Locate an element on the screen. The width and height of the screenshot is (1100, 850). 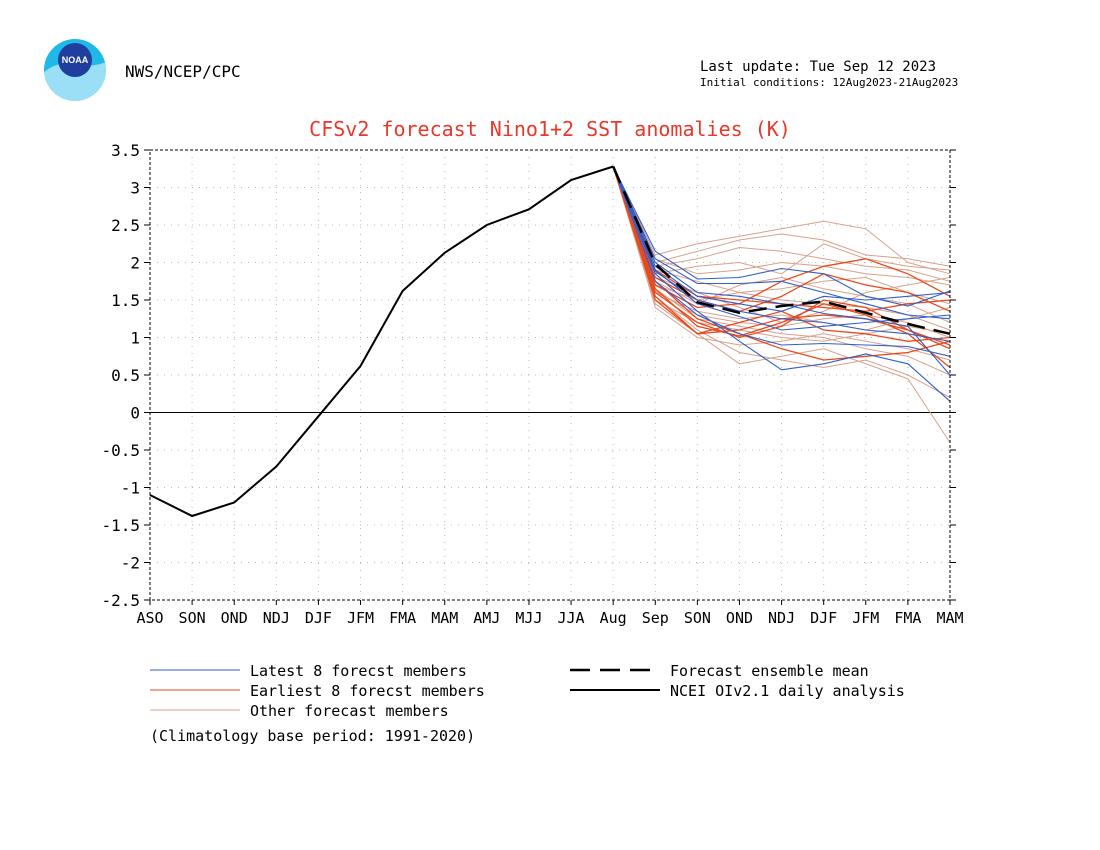
chart-title: CFSv2 forecast Nino1+2 SST anomalies (K) is located at coordinates (550, 129).